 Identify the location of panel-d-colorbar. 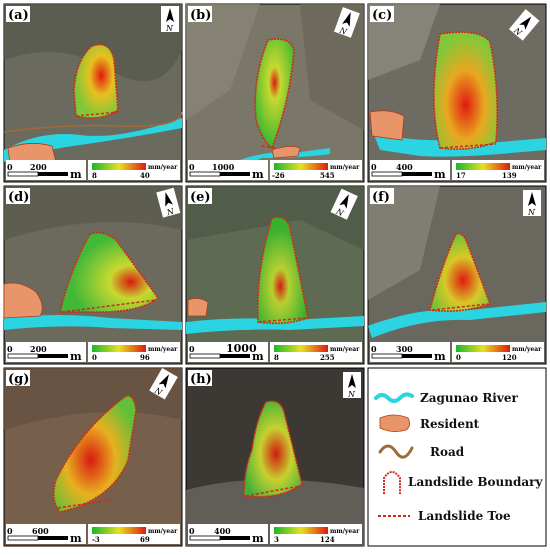
(119, 348).